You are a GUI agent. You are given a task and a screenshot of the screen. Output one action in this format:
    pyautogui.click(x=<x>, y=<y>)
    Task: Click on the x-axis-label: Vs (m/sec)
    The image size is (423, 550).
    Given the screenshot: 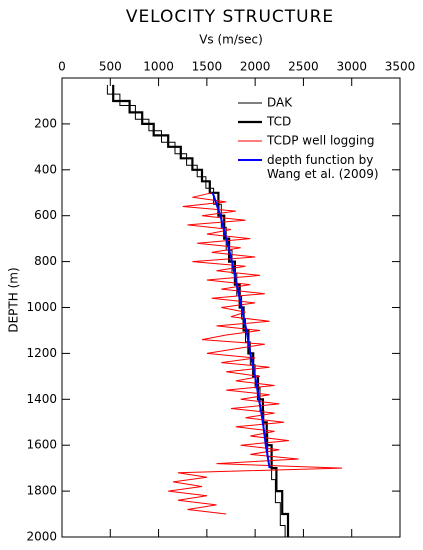 What is the action you would take?
    pyautogui.click(x=231, y=40)
    